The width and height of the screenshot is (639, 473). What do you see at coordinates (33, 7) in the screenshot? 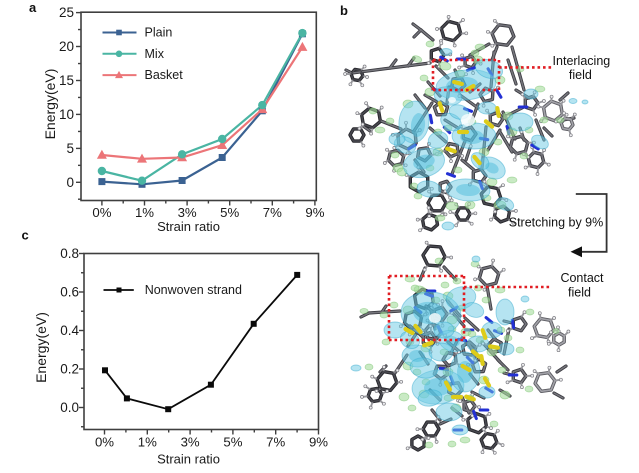
I see `svg-text: a` at bounding box center [33, 7].